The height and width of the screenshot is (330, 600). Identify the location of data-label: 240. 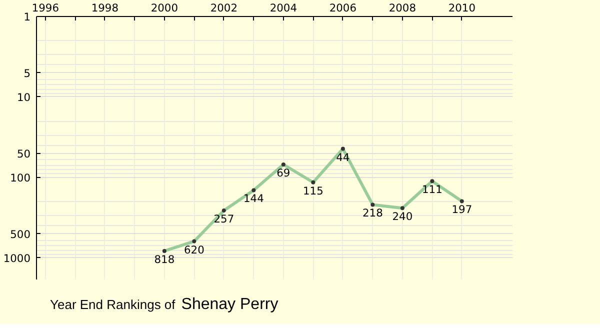
(402, 217).